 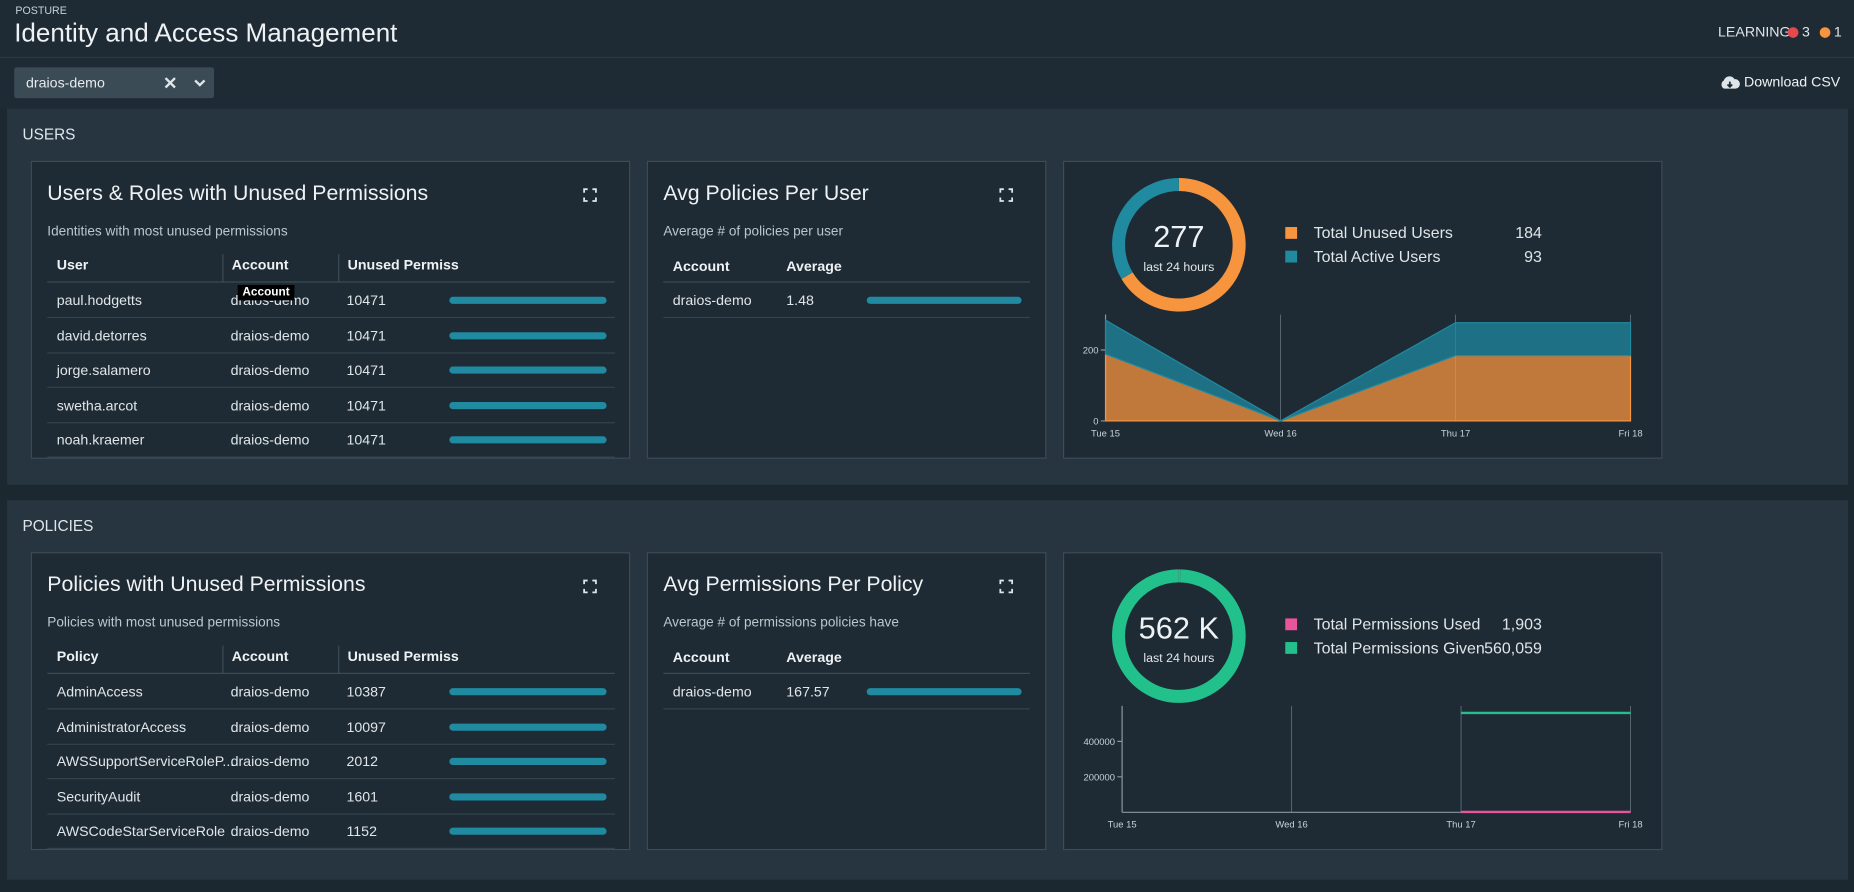 What do you see at coordinates (206, 584) in the screenshot?
I see `card-title: Policies with Unused Permissions` at bounding box center [206, 584].